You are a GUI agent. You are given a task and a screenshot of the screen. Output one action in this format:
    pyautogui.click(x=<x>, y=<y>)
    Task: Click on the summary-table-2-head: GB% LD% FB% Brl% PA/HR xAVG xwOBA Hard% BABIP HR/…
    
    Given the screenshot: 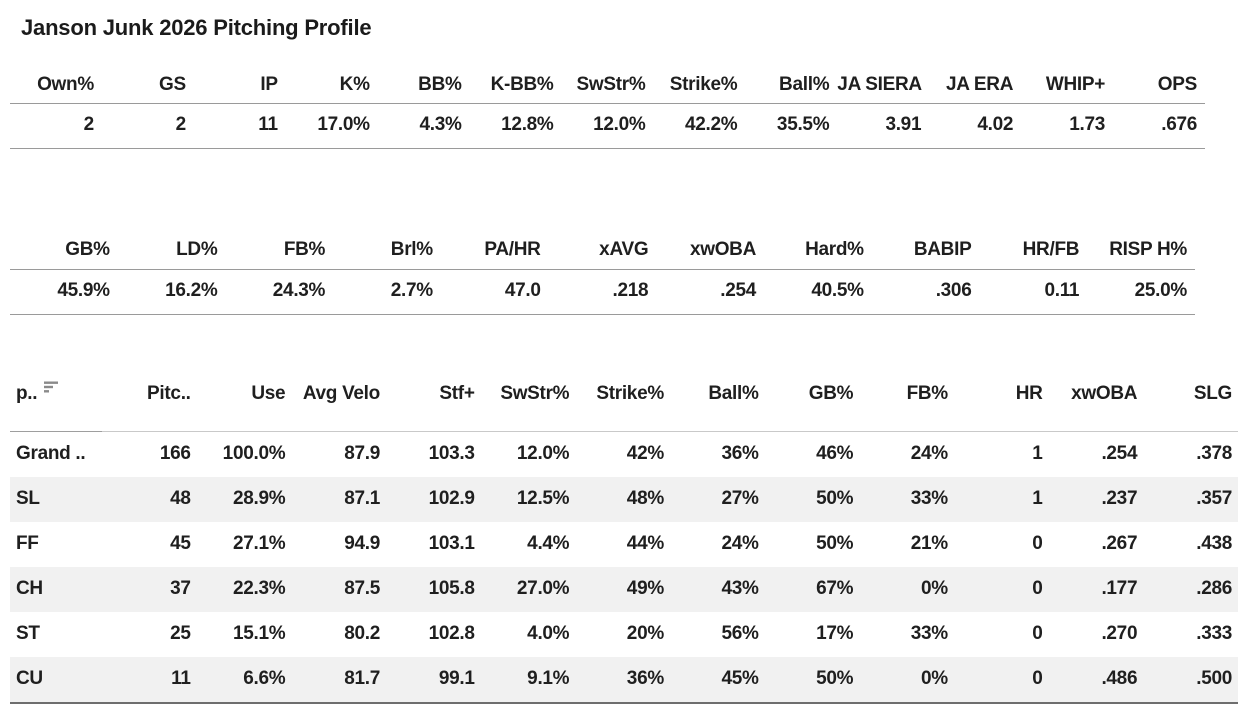 What is the action you would take?
    pyautogui.click(x=602, y=252)
    